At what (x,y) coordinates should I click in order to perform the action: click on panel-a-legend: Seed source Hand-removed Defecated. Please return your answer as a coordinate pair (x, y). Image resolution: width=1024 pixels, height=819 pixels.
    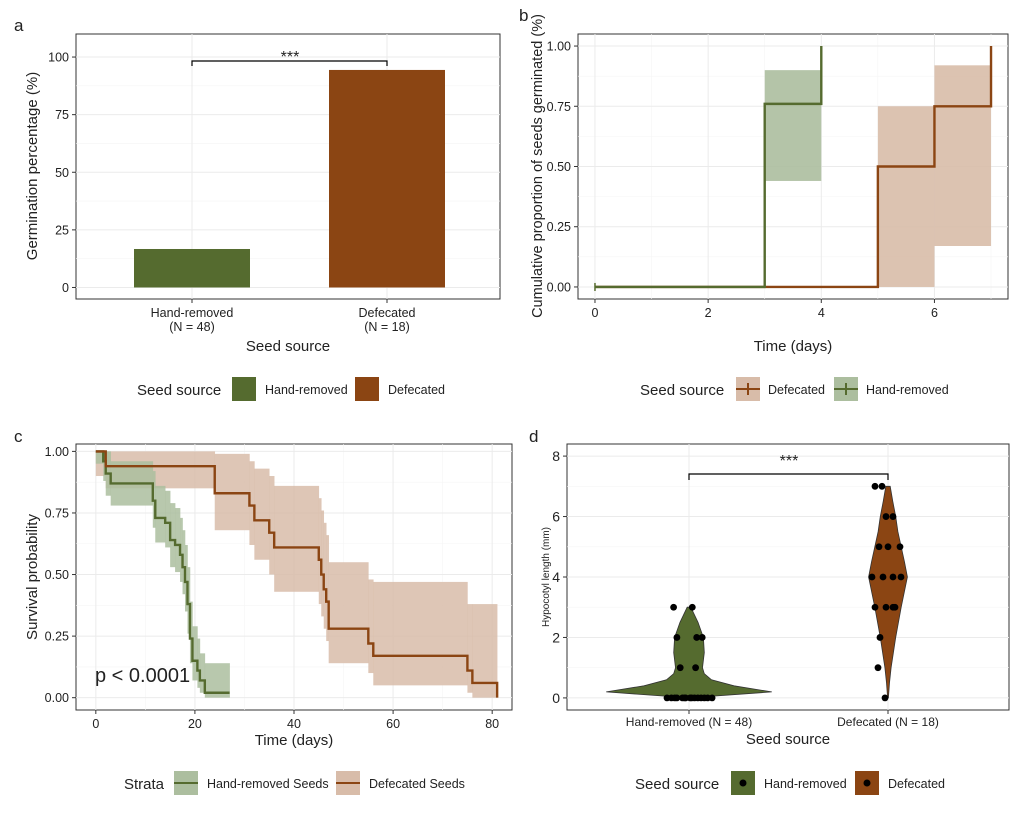
    Looking at the image, I should click on (291, 389).